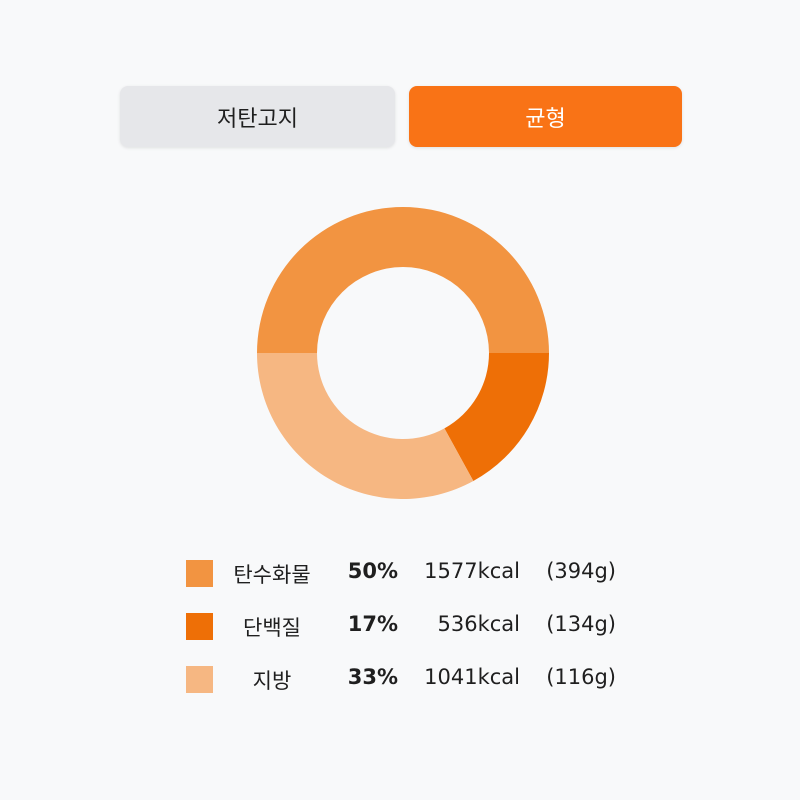  Describe the element at coordinates (581, 624) in the screenshot. I see `legend-grams: (134g)` at that location.